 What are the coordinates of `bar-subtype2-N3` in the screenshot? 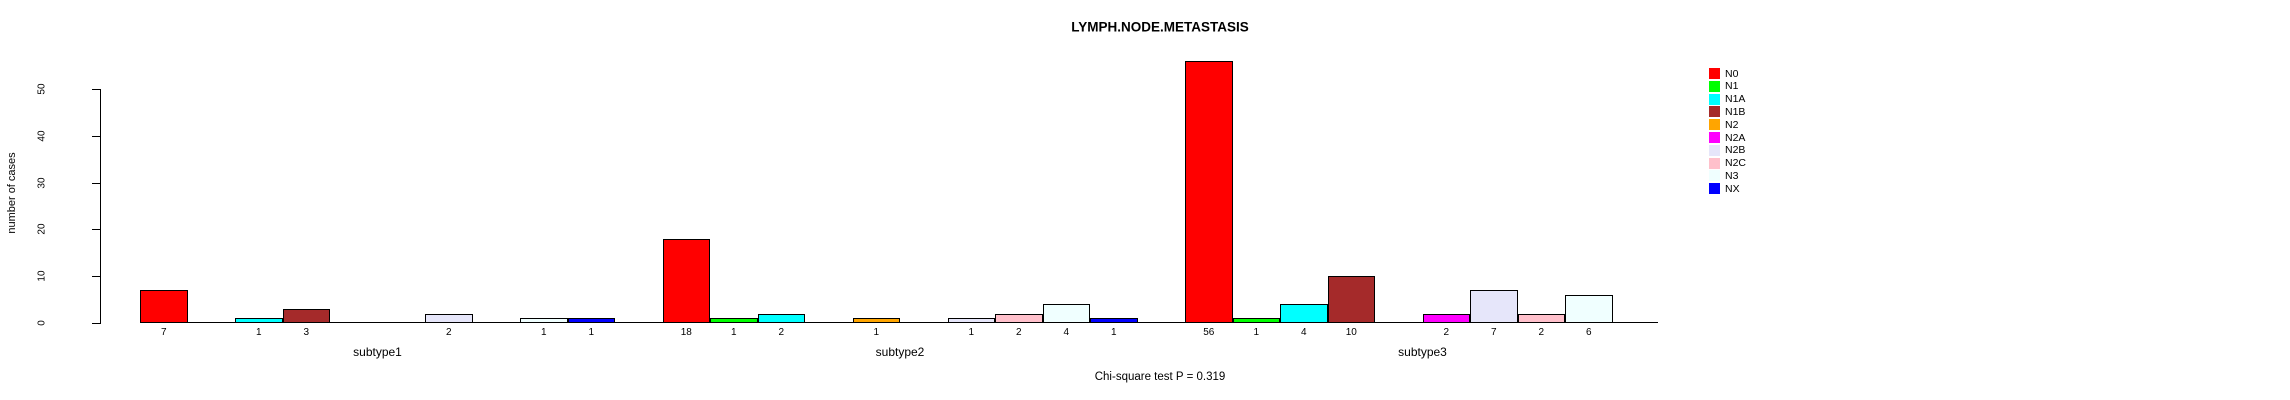 It's located at (1066, 313).